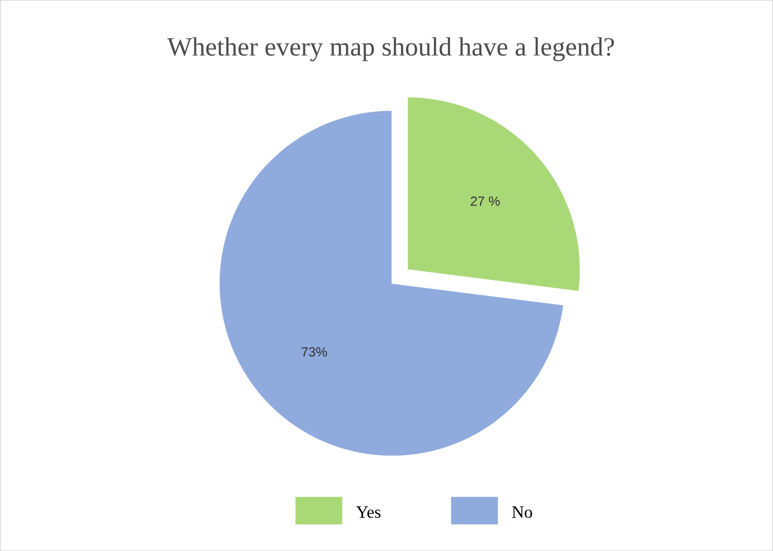 This screenshot has width=773, height=551. I want to click on legend-label: No, so click(522, 512).